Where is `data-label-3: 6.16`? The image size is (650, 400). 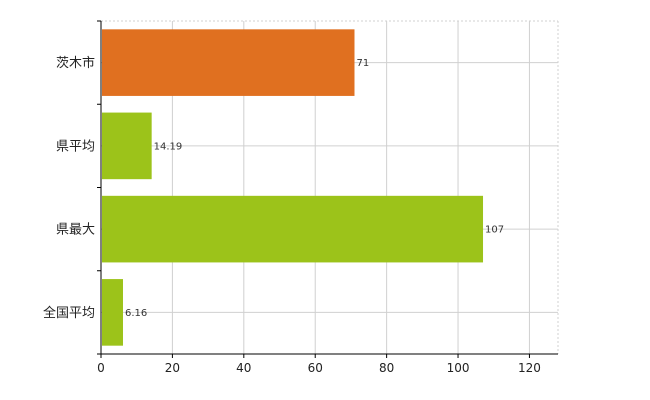 data-label-3: 6.16 is located at coordinates (136, 313).